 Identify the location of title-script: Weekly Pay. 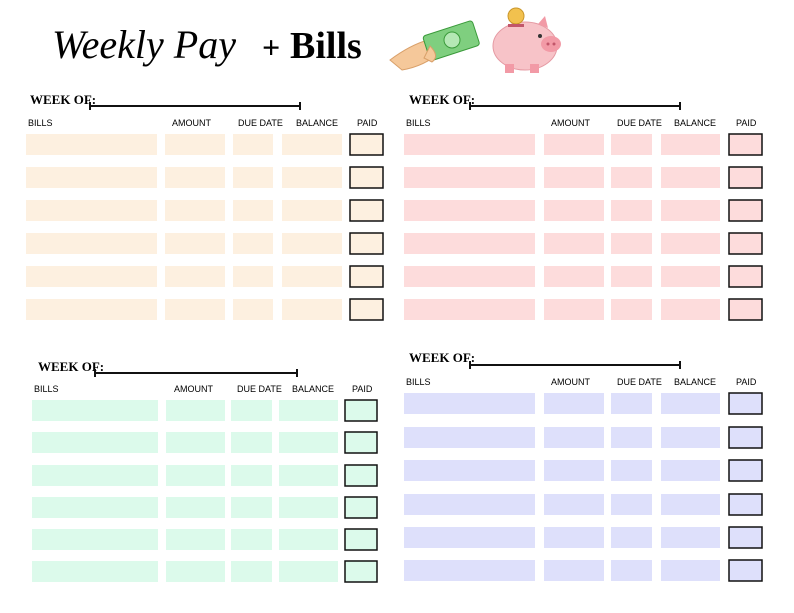
(144, 44).